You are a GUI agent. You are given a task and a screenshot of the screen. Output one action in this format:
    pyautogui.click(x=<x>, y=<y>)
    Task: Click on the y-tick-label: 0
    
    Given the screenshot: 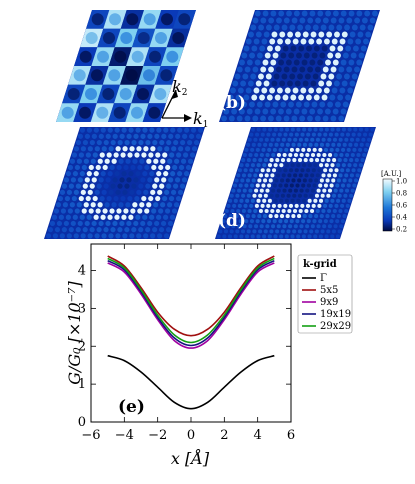 What is the action you would take?
    pyautogui.click(x=82, y=422)
    